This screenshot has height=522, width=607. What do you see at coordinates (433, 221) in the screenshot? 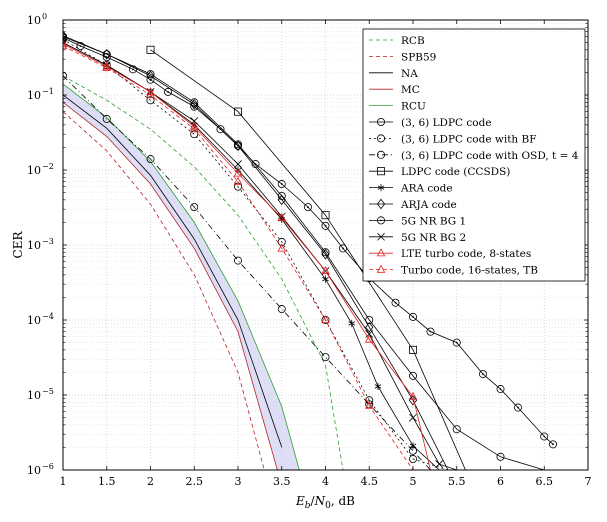
I see `legend-label: 5G NR BG 1` at bounding box center [433, 221].